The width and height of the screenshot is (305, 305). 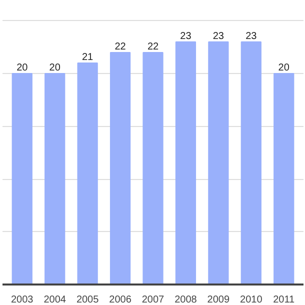 I want to click on x-tick-label: 2011, so click(x=284, y=299).